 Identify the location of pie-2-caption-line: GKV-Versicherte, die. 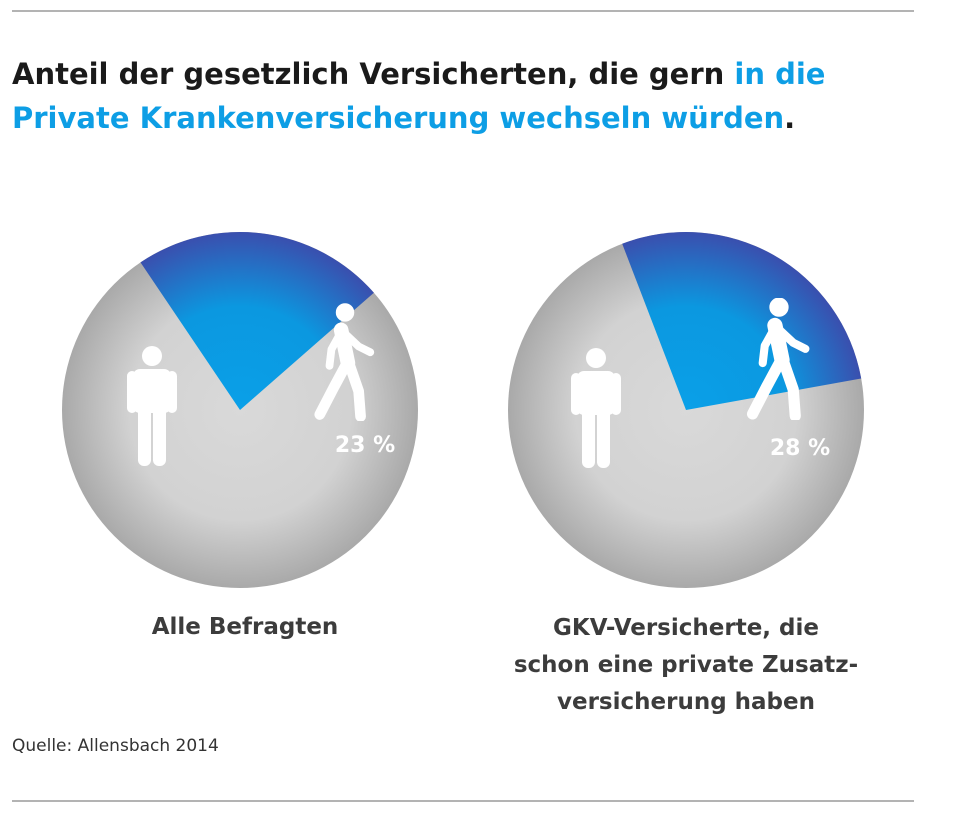
(686, 628).